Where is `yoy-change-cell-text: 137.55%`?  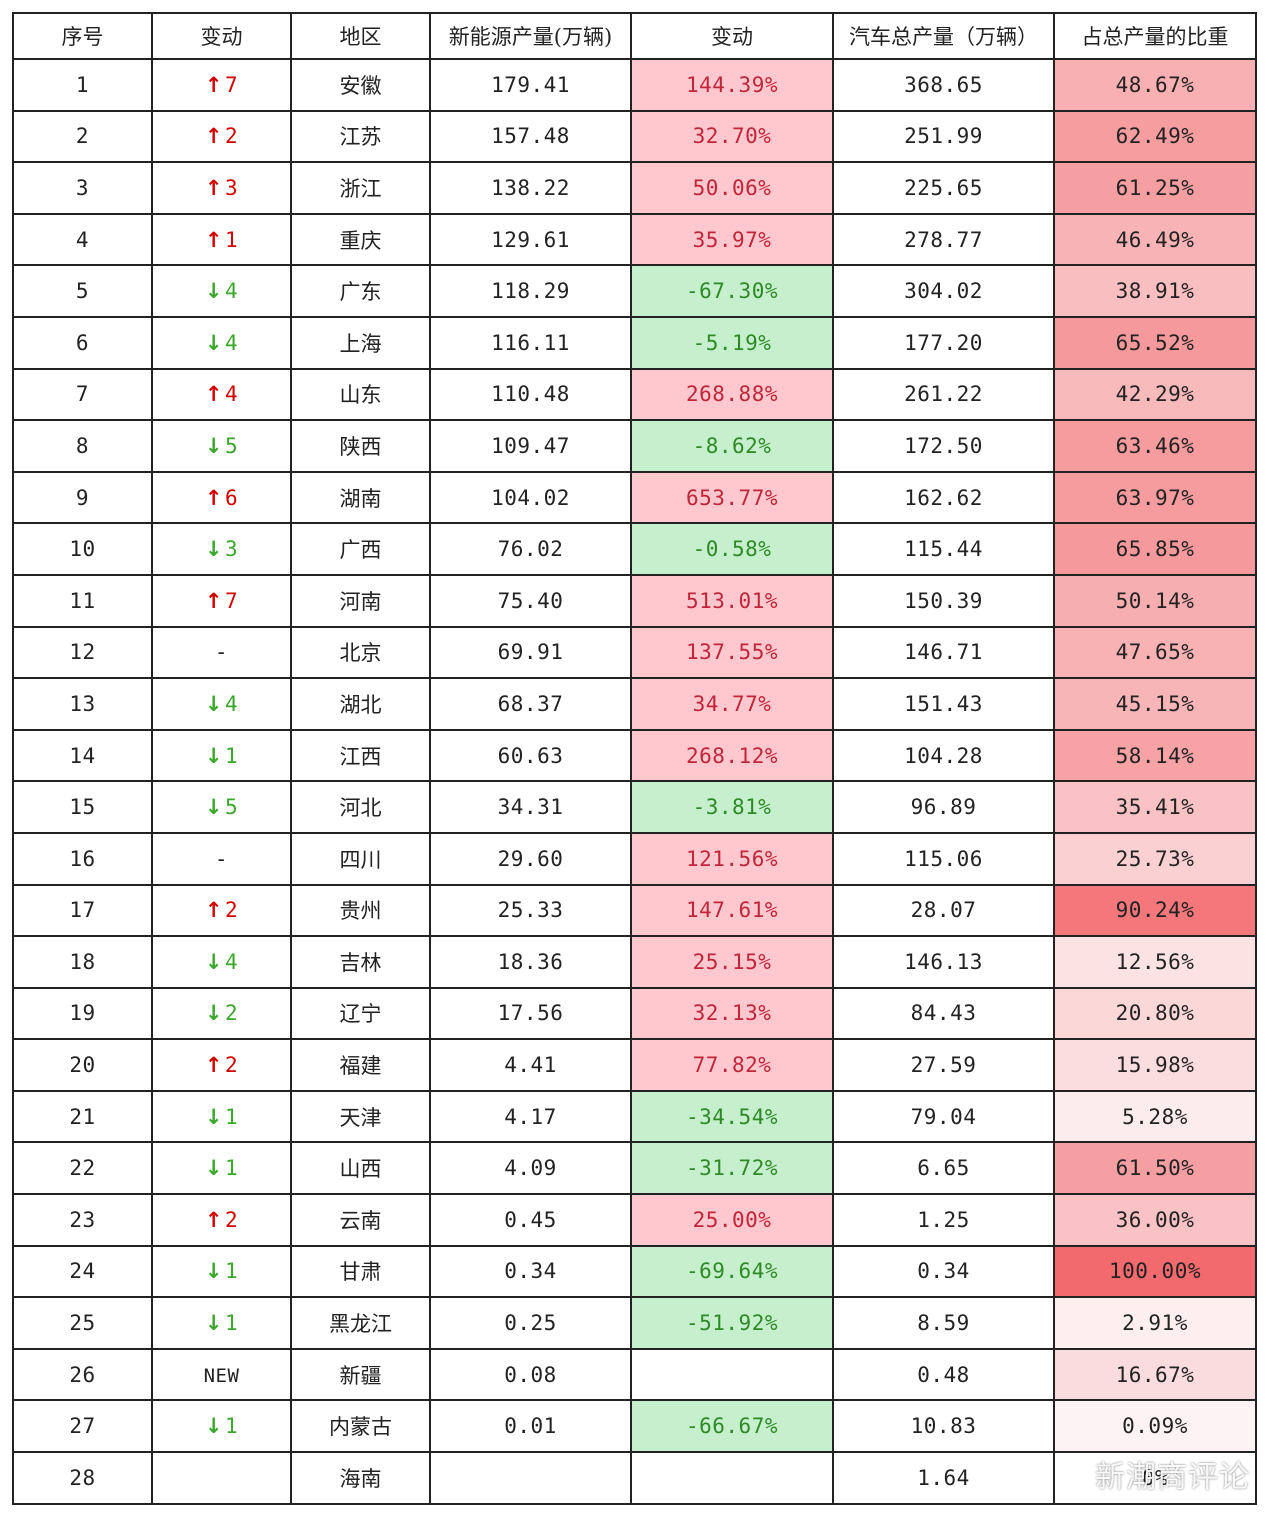 yoy-change-cell-text: 137.55% is located at coordinates (731, 652).